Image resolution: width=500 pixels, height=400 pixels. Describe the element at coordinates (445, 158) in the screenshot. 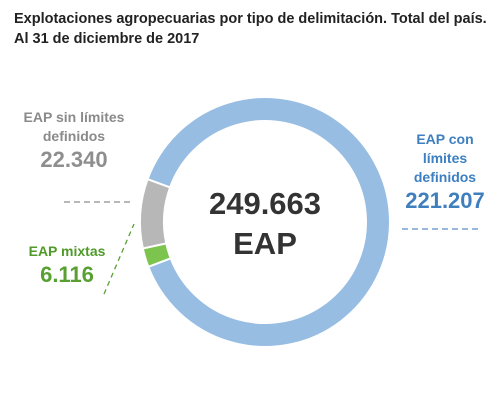

I see `callout-con-limites-label-2: límites` at that location.